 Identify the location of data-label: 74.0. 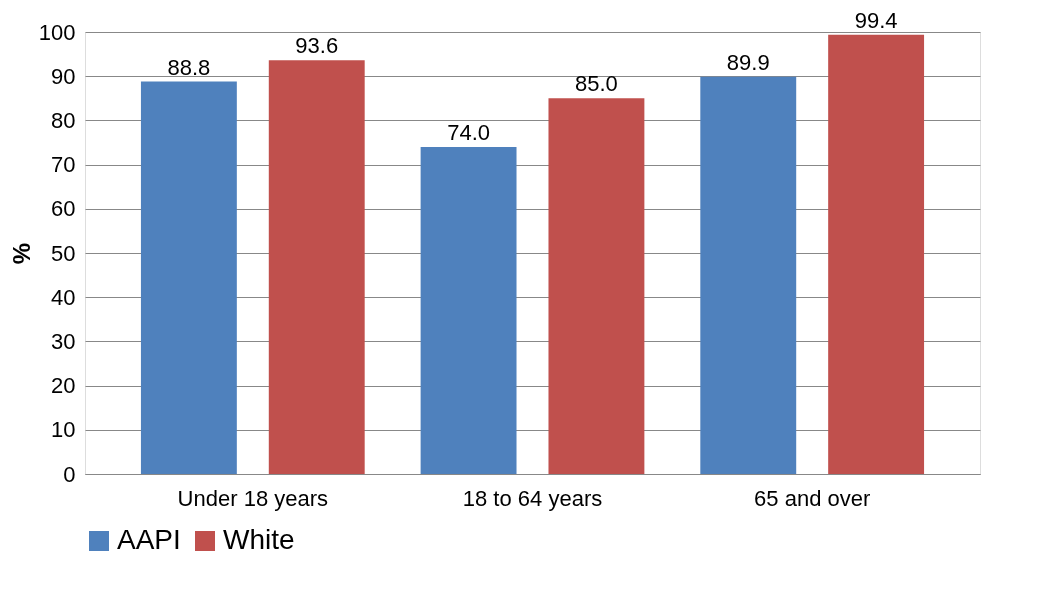
(468, 132).